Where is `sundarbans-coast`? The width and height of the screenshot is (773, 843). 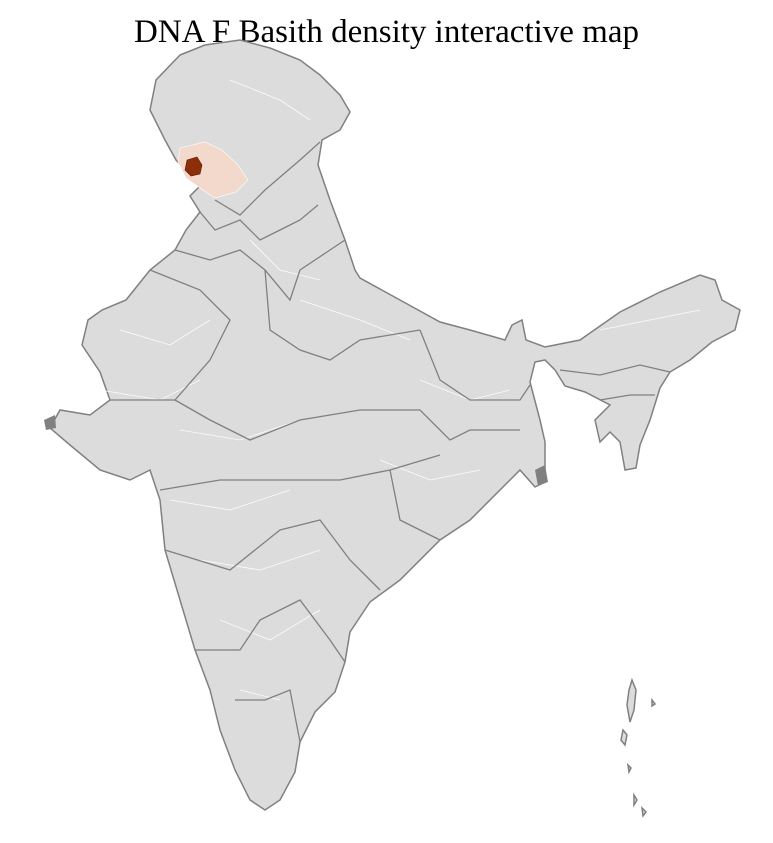
sundarbans-coast is located at coordinates (541, 475).